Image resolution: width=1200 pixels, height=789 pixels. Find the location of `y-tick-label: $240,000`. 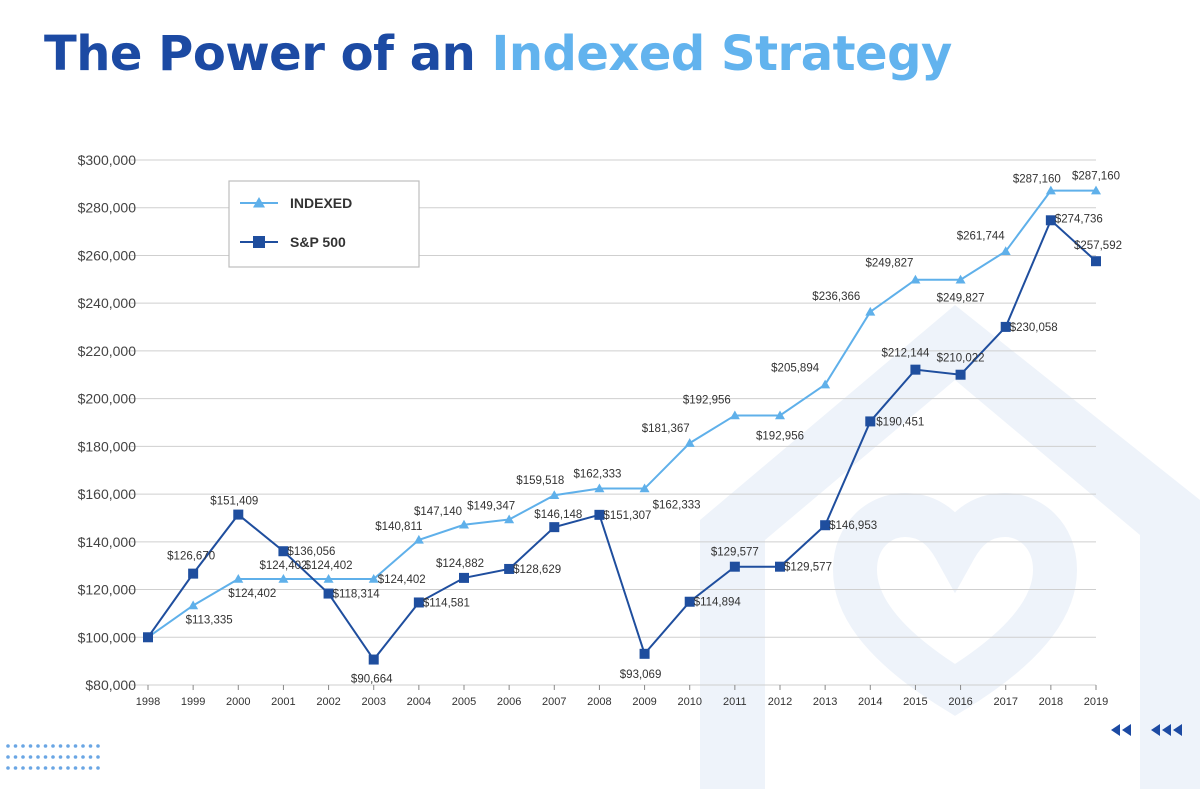

y-tick-label: $240,000 is located at coordinates (107, 303).